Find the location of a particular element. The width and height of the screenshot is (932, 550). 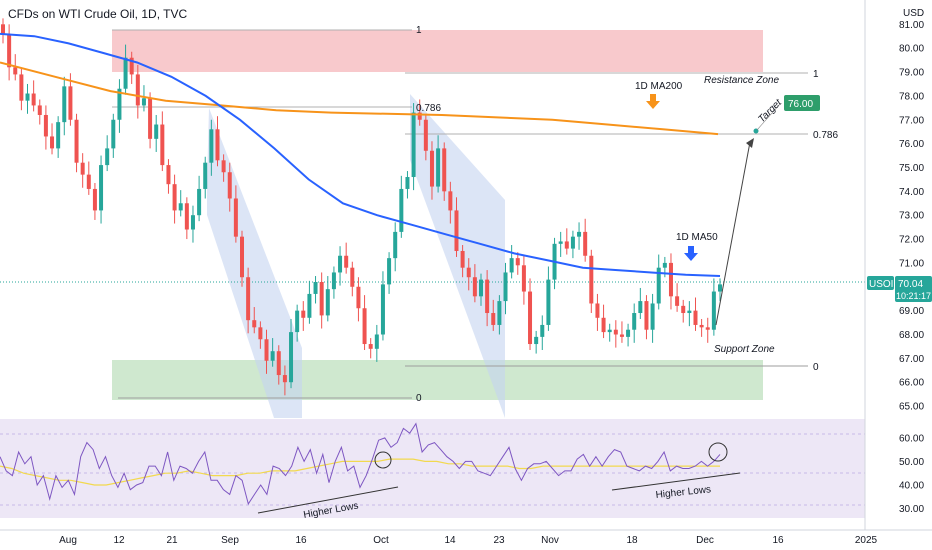

last-price-symbol: USOIL is located at coordinates (884, 284).